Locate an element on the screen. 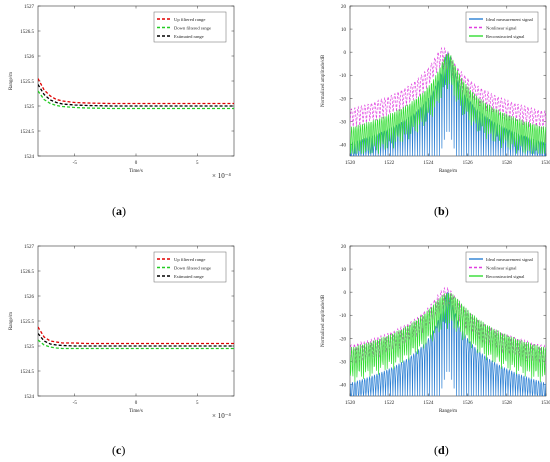 The image size is (550, 462). caption-a: (a) is located at coordinates (119, 211).